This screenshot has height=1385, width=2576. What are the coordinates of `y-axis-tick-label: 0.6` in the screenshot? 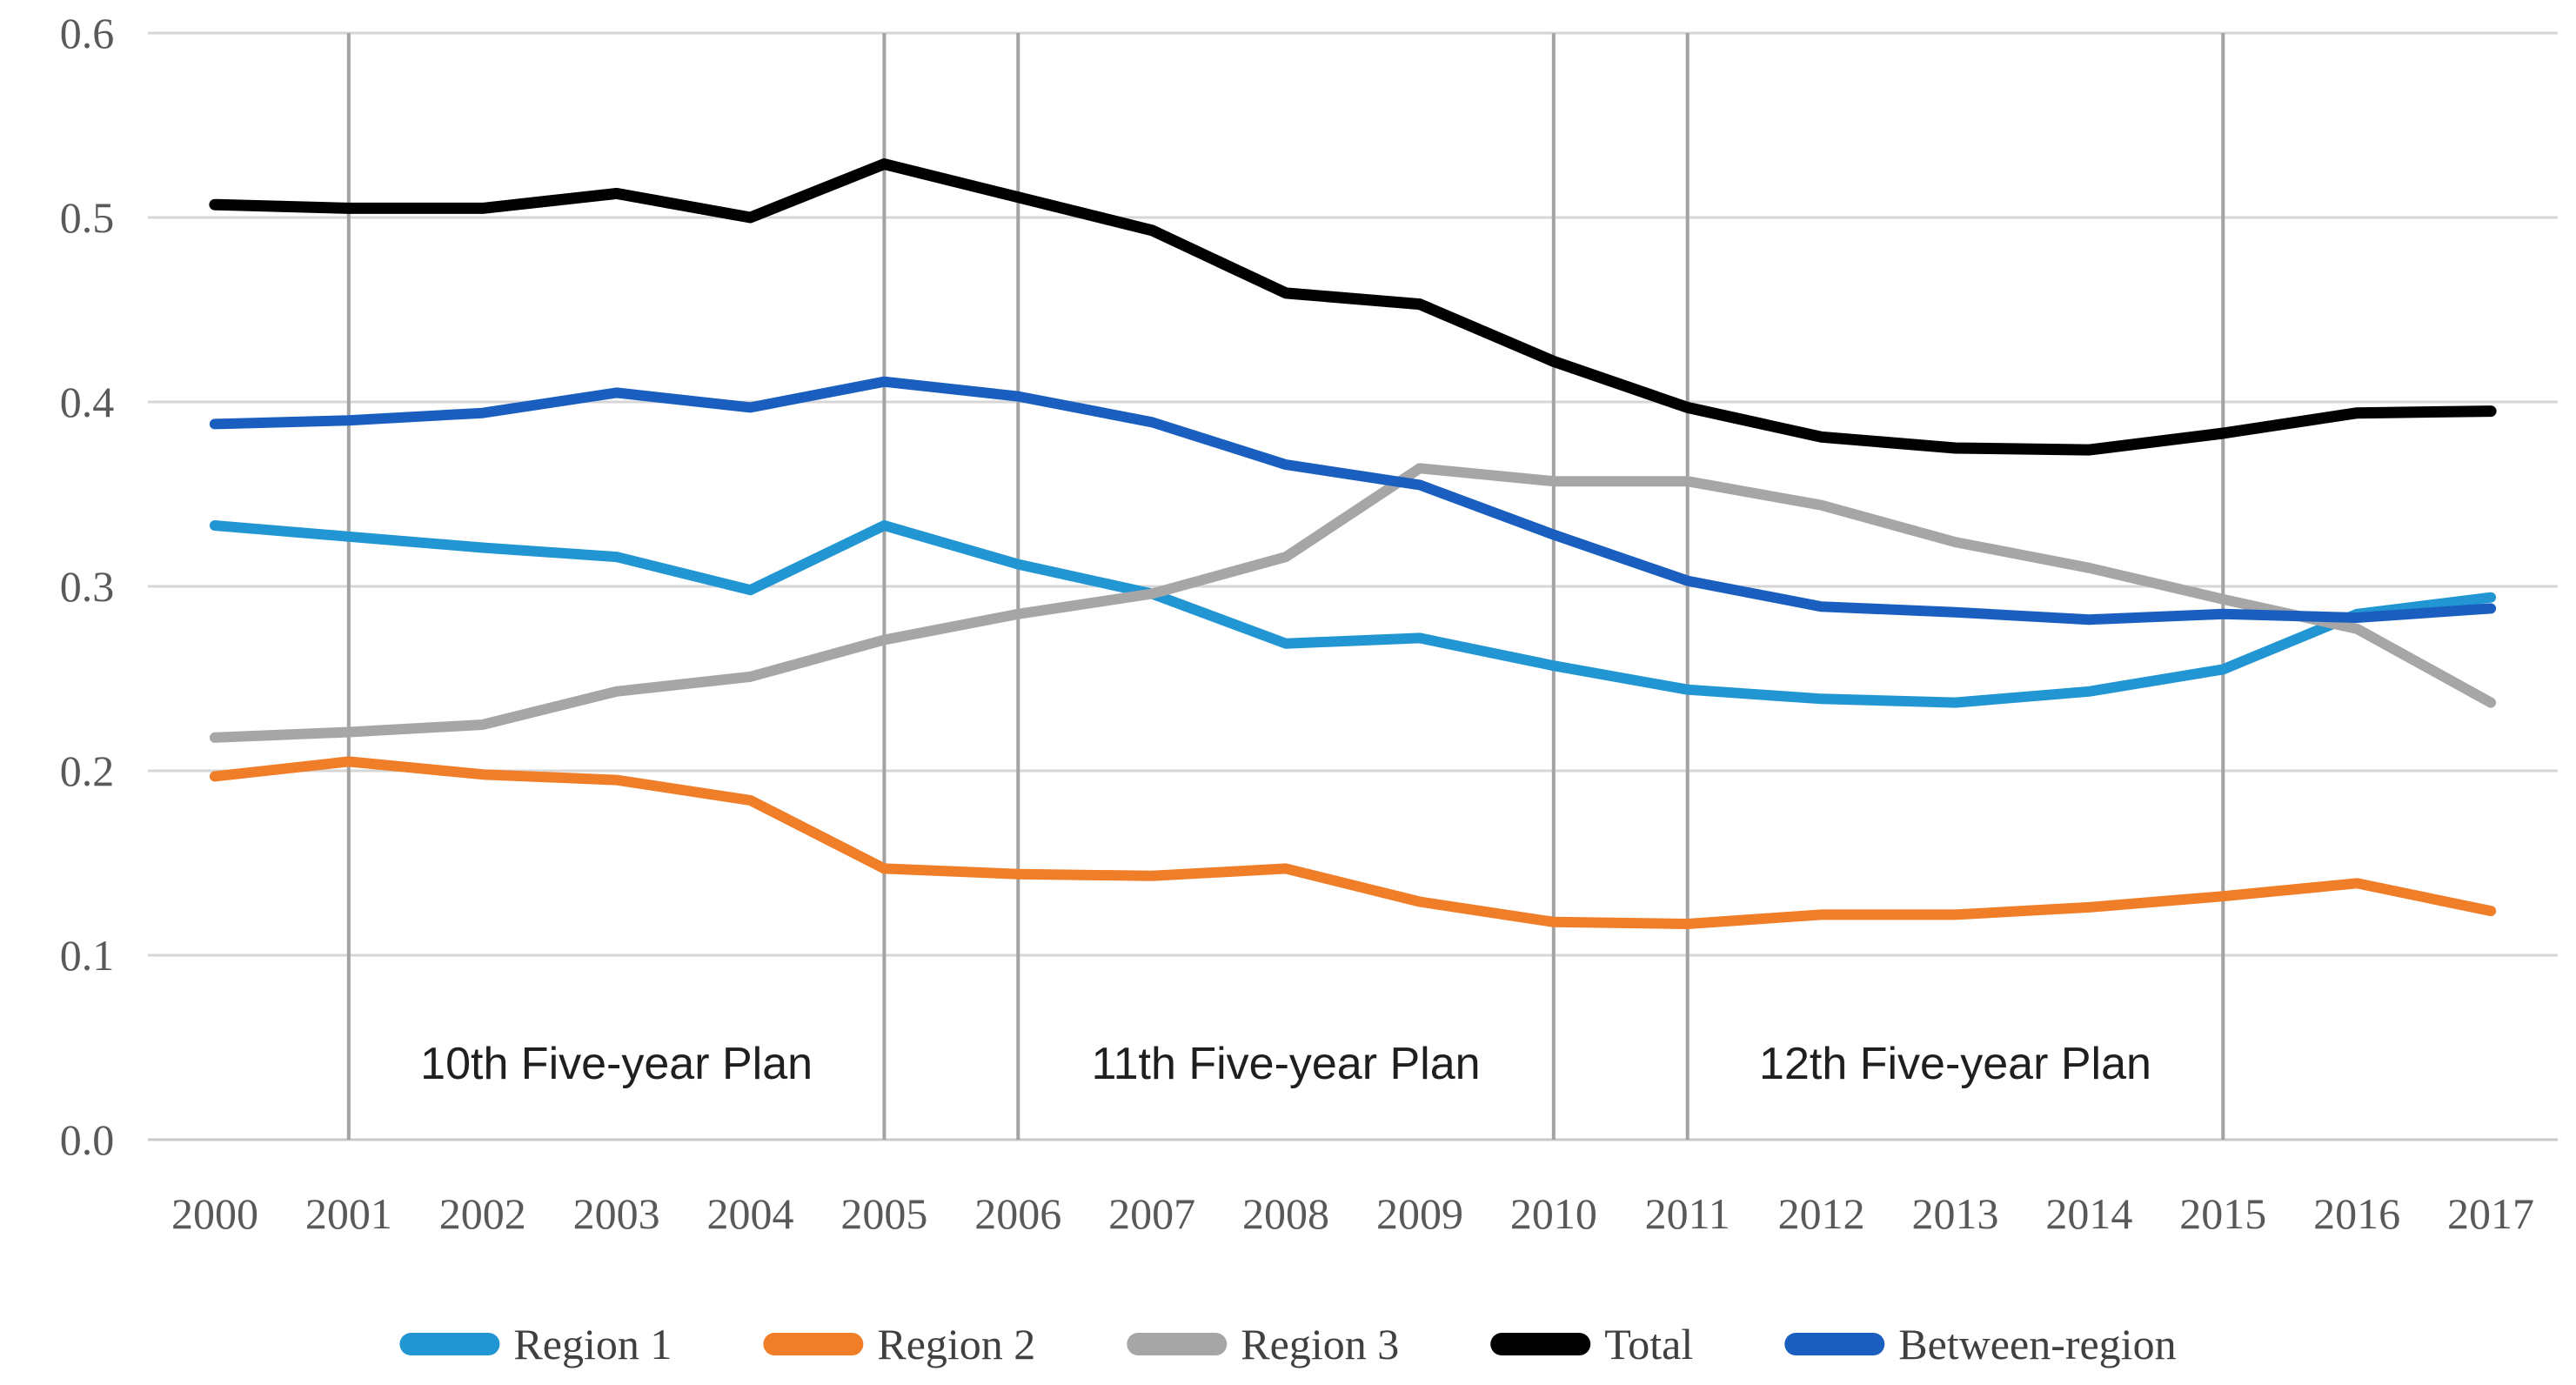 It's located at (87, 33).